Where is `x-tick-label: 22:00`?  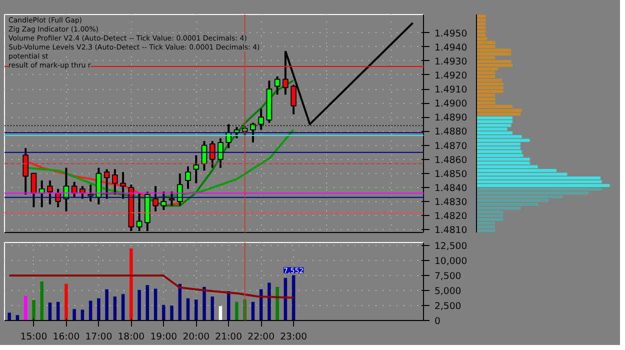
x-tick-label: 22:00 is located at coordinates (261, 337).